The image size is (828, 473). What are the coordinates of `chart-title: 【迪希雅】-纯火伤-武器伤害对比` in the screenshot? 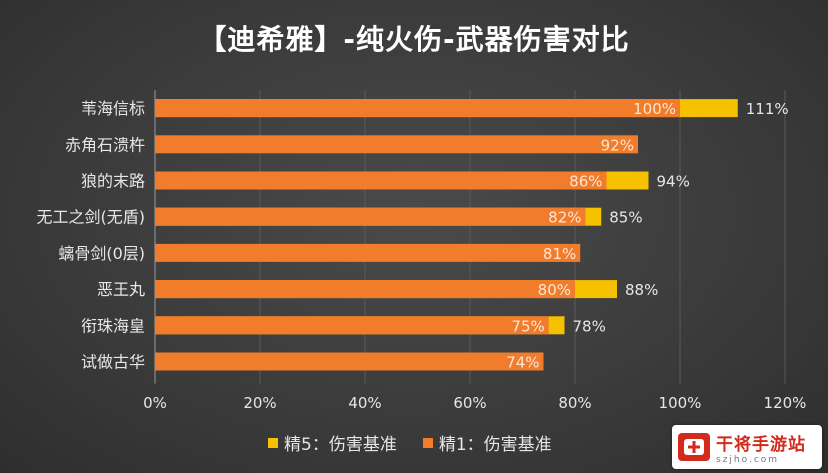 It's located at (414, 39).